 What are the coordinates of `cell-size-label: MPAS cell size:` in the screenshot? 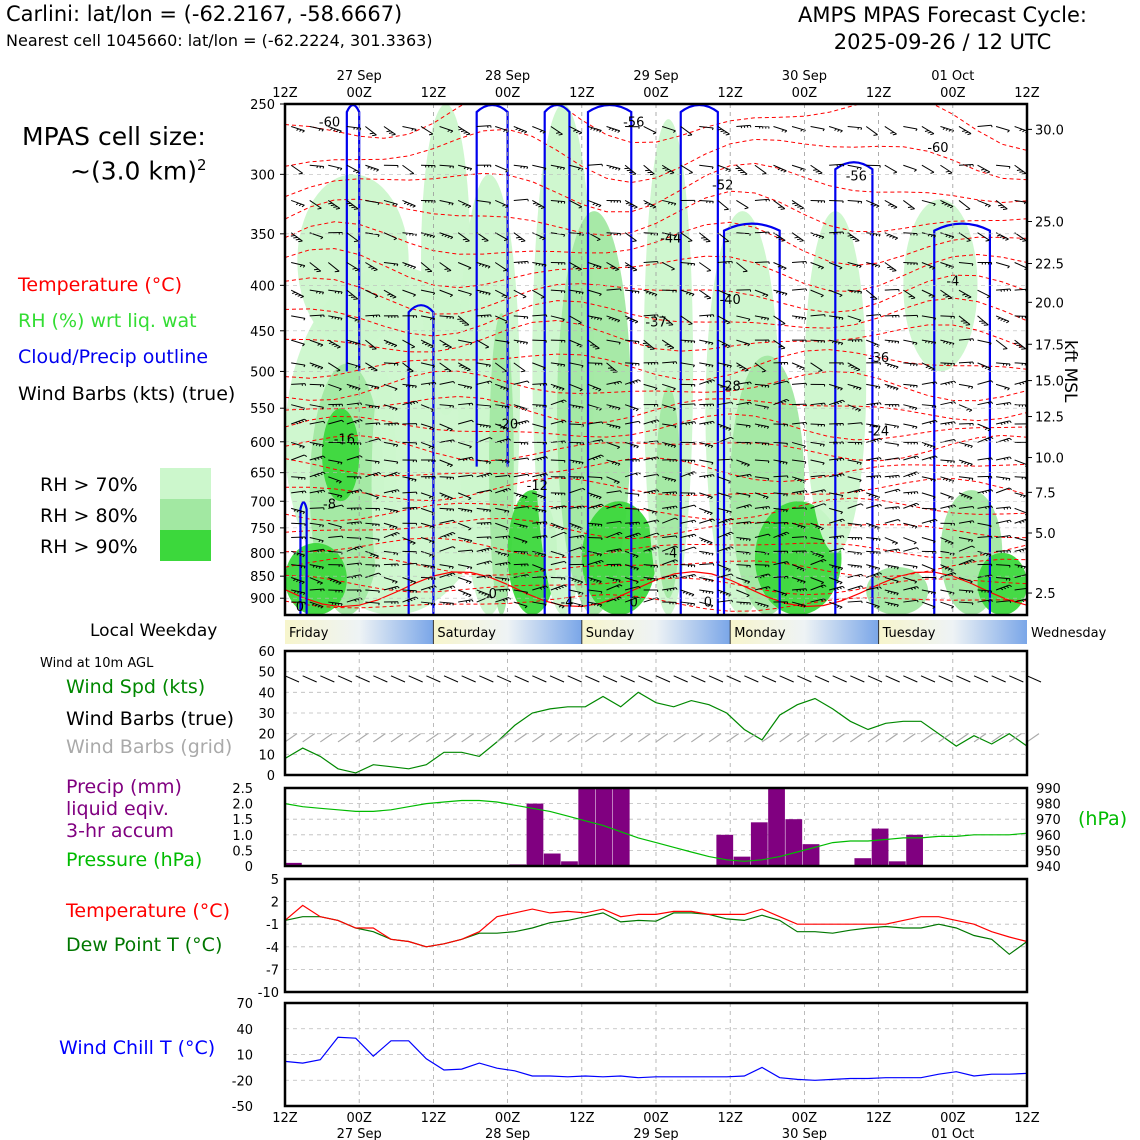 It's located at (114, 136).